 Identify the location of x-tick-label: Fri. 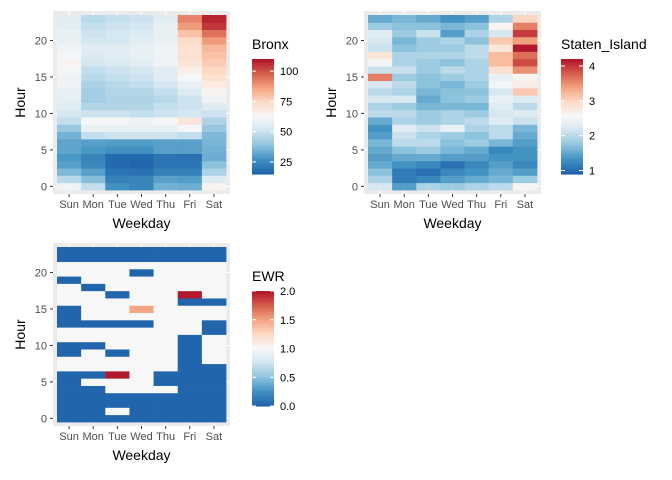
(500, 205).